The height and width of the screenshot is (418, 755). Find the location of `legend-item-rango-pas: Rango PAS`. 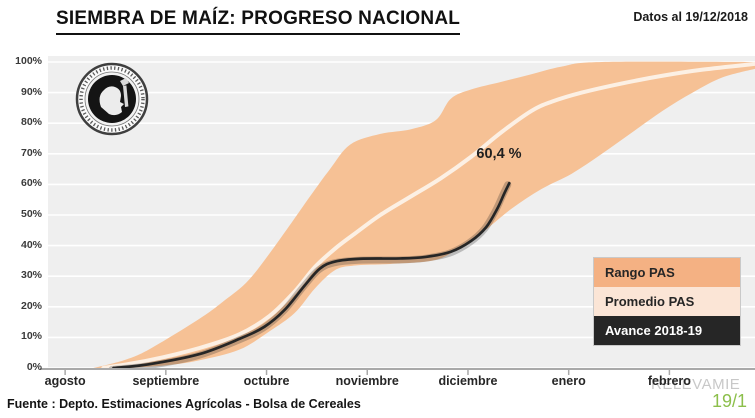

legend-item-rango-pas: Rango PAS is located at coordinates (667, 272).